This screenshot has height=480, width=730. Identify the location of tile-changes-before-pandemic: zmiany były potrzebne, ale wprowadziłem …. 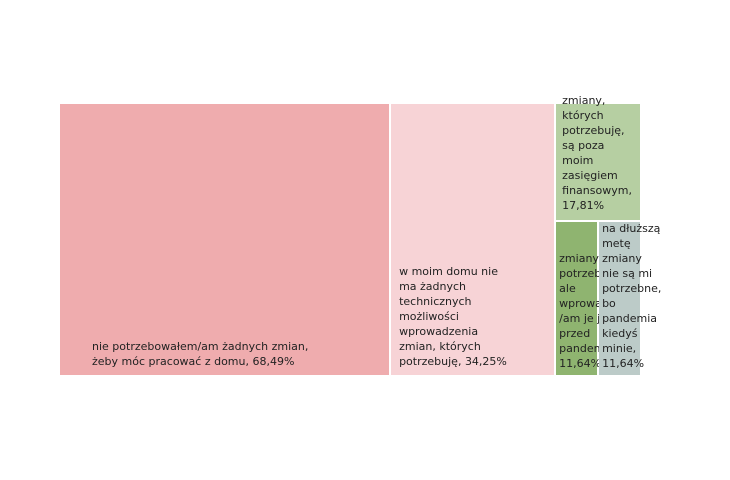
(597, 298).